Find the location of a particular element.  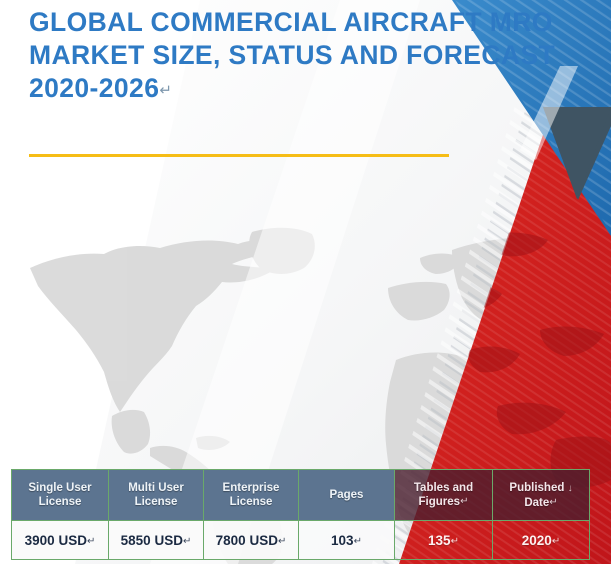

header-cell-published-date: Published ↓ Date↵ is located at coordinates (541, 495).